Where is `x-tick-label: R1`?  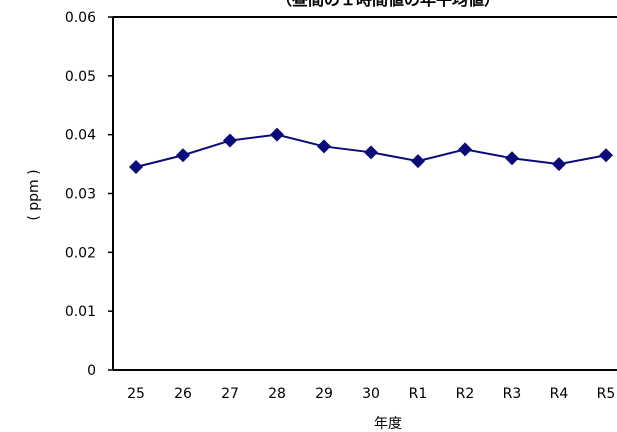
x-tick-label: R1 is located at coordinates (418, 394).